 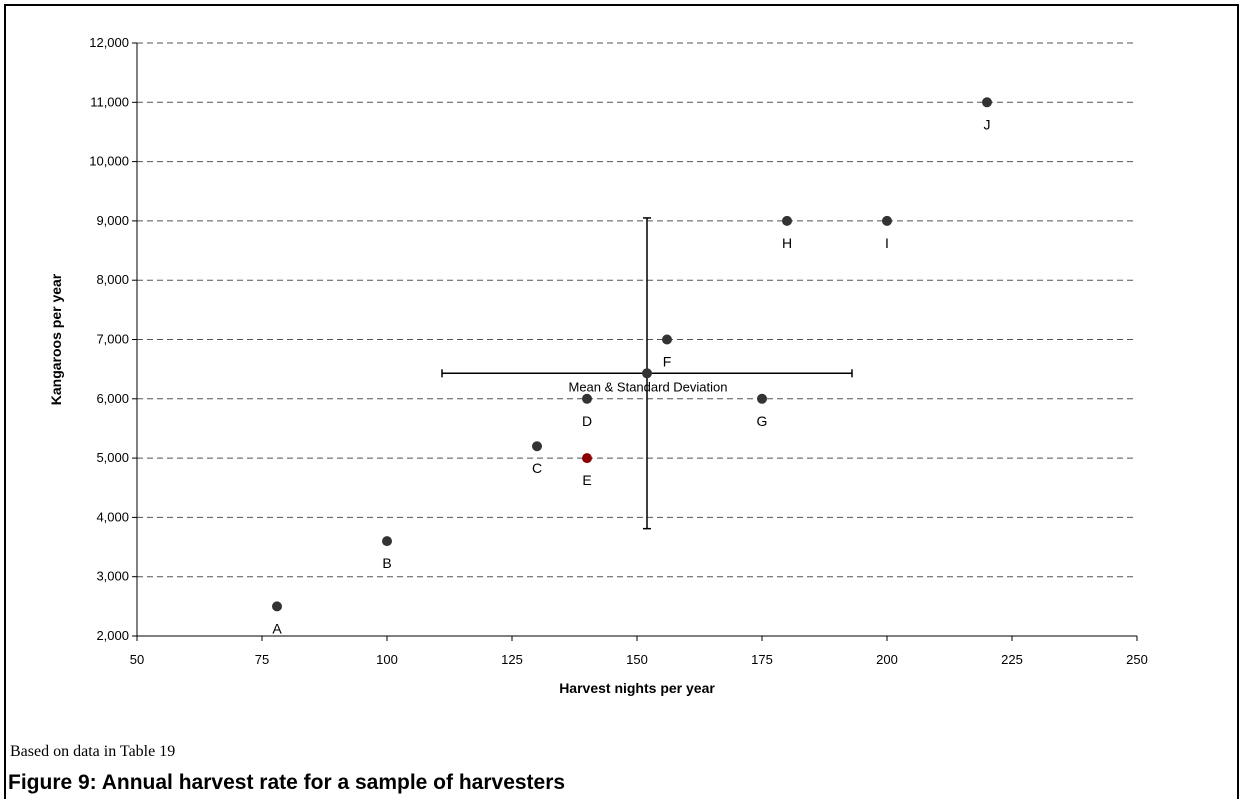 What do you see at coordinates (537, 446) in the screenshot?
I see `data-point-c` at bounding box center [537, 446].